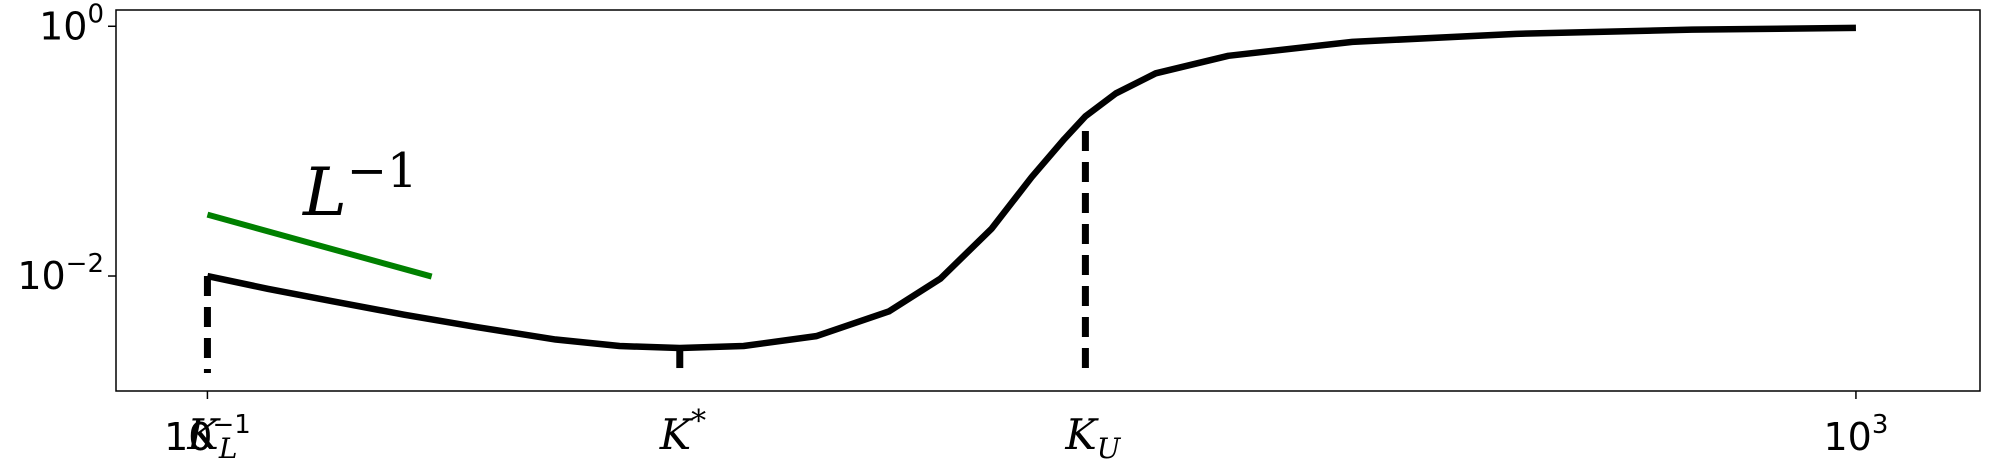 The height and width of the screenshot is (469, 1990). I want to click on marker-label-1: K*, so click(682, 431).